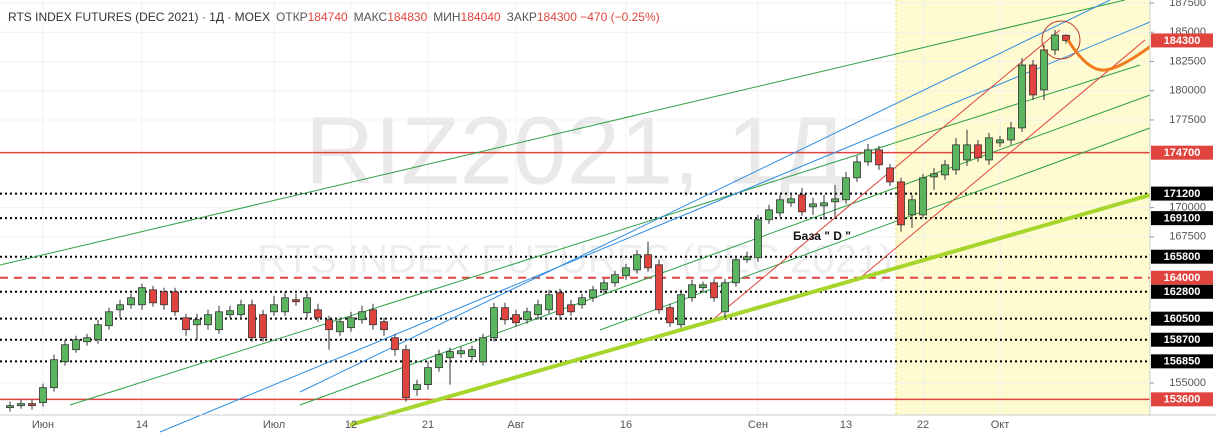  What do you see at coordinates (1187, 61) in the screenshot?
I see `y-tick-label: 182500` at bounding box center [1187, 61].